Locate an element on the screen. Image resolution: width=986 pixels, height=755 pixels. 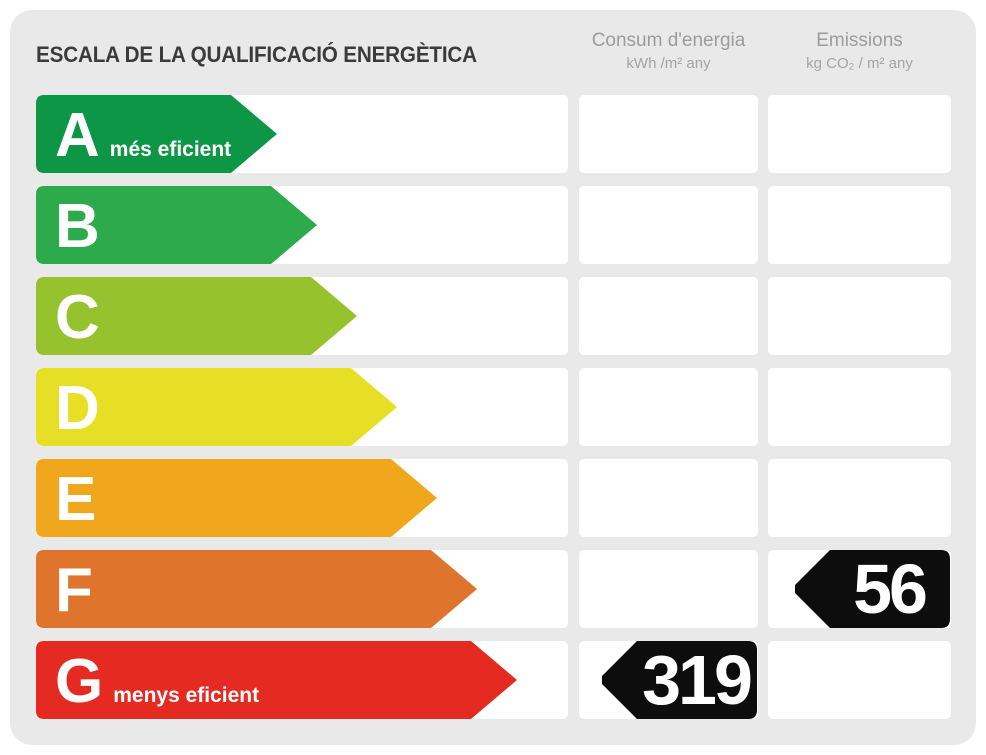
rating-letter-f: F is located at coordinates (74, 590).